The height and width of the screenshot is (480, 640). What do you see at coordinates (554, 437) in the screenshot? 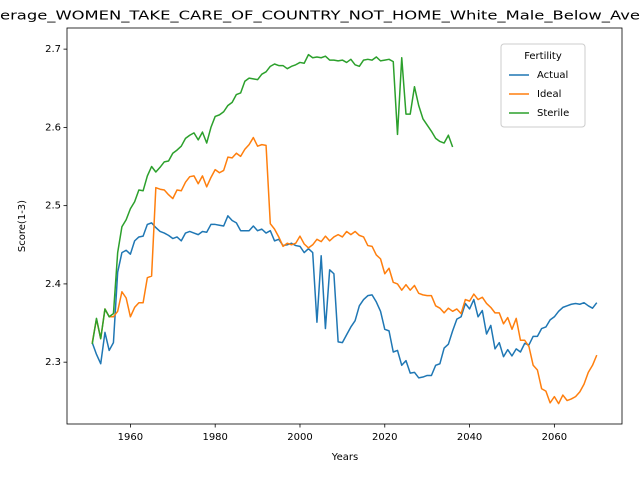
I see `x-tick-label: 2060` at bounding box center [554, 437].